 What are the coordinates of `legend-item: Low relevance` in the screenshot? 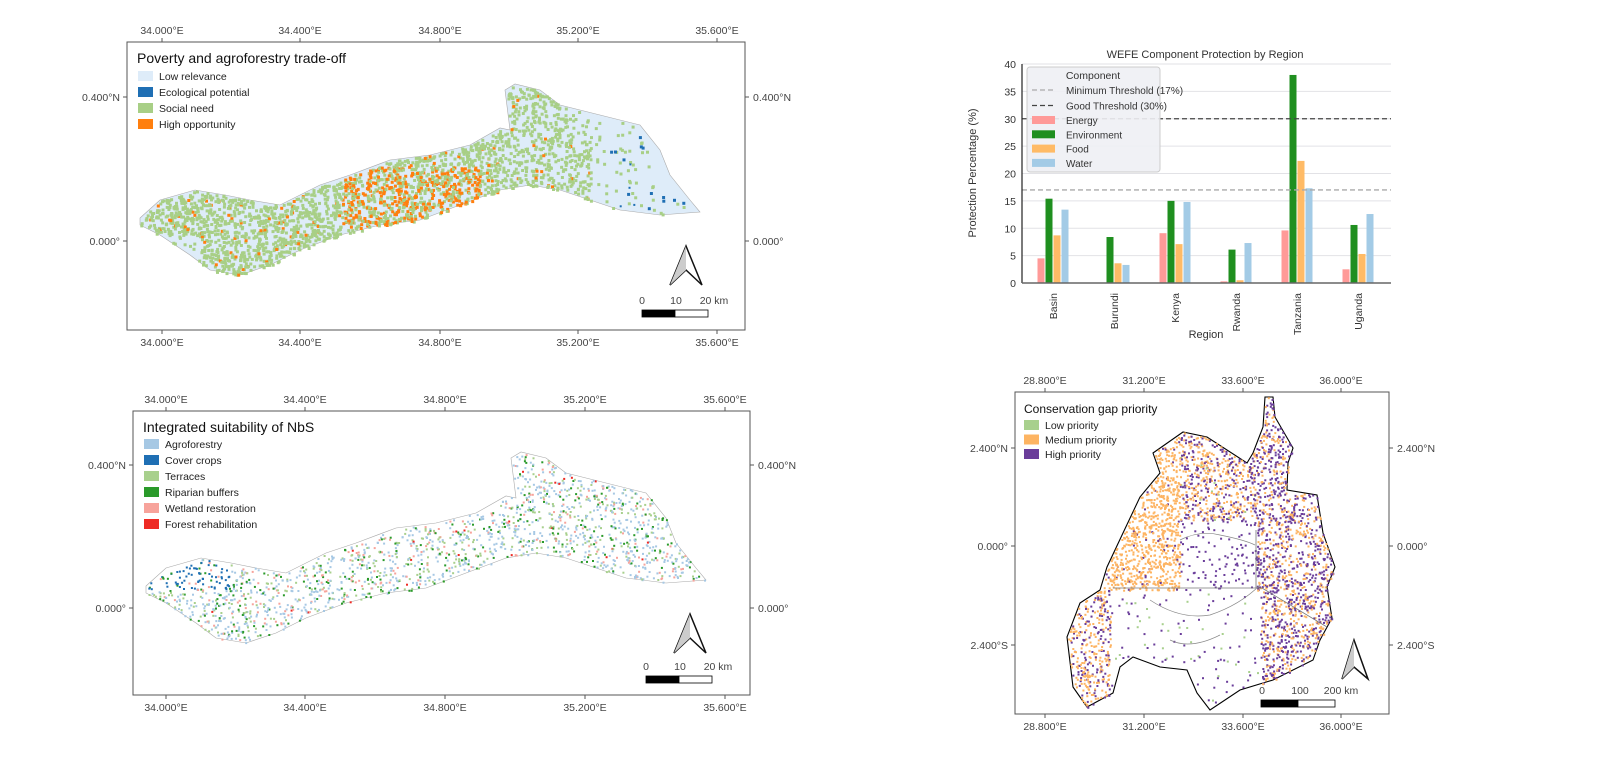 It's located at (182, 77).